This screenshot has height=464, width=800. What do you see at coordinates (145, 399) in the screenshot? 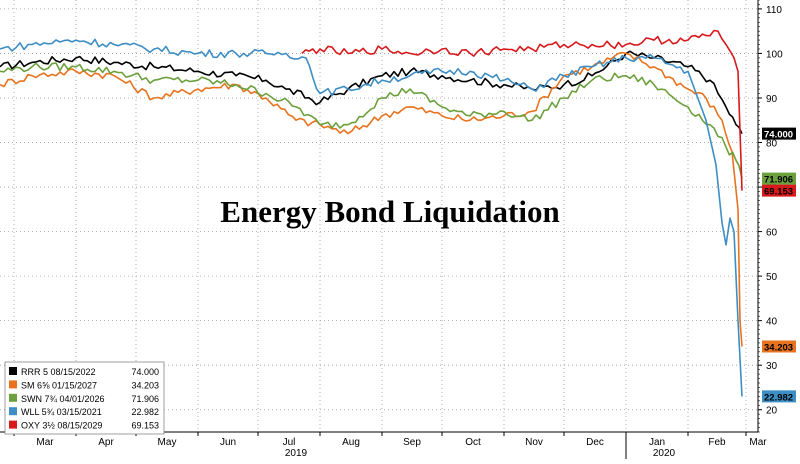
I see `legend-value: 71.906` at bounding box center [145, 399].